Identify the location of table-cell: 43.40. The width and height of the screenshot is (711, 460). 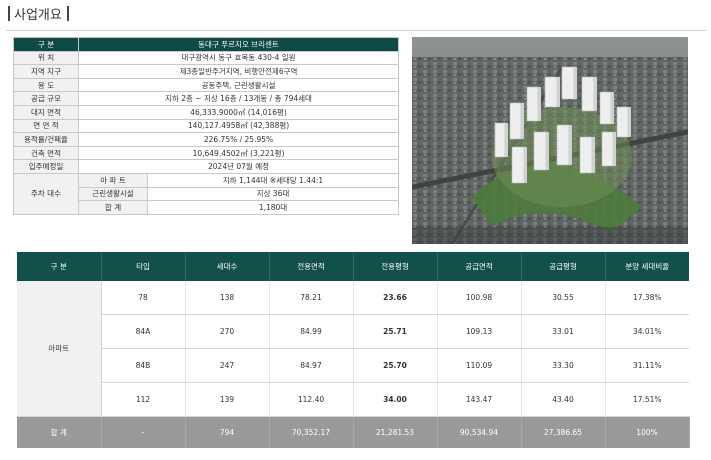
(563, 399).